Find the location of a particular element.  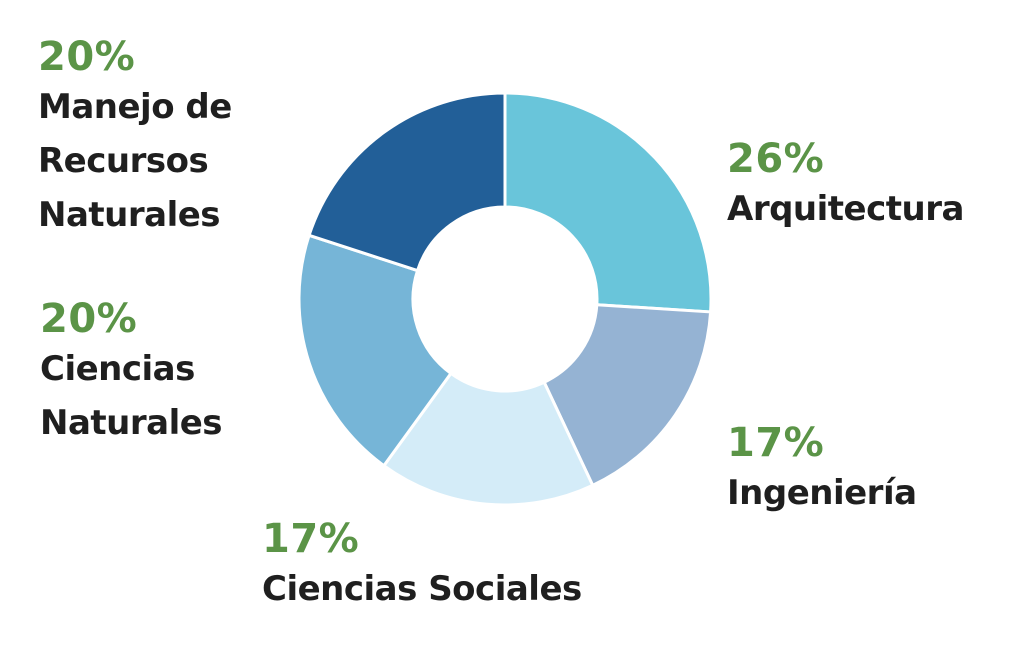

category-label-ciencias-naturales: Ciencias Naturales is located at coordinates (131, 396).